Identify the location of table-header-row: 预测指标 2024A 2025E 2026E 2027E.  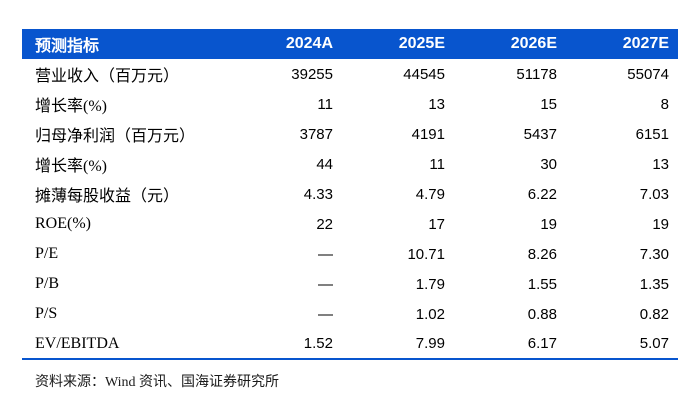
(350, 44).